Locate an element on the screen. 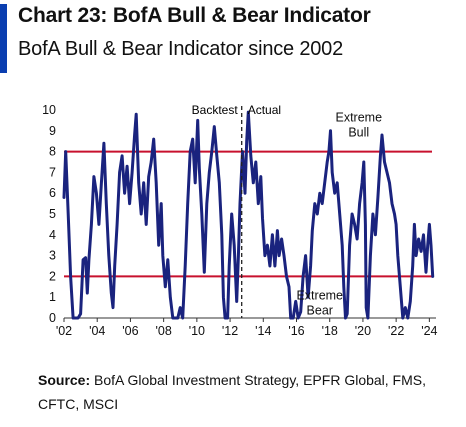 The height and width of the screenshot is (427, 466). x-tick-label: '14 is located at coordinates (263, 331).